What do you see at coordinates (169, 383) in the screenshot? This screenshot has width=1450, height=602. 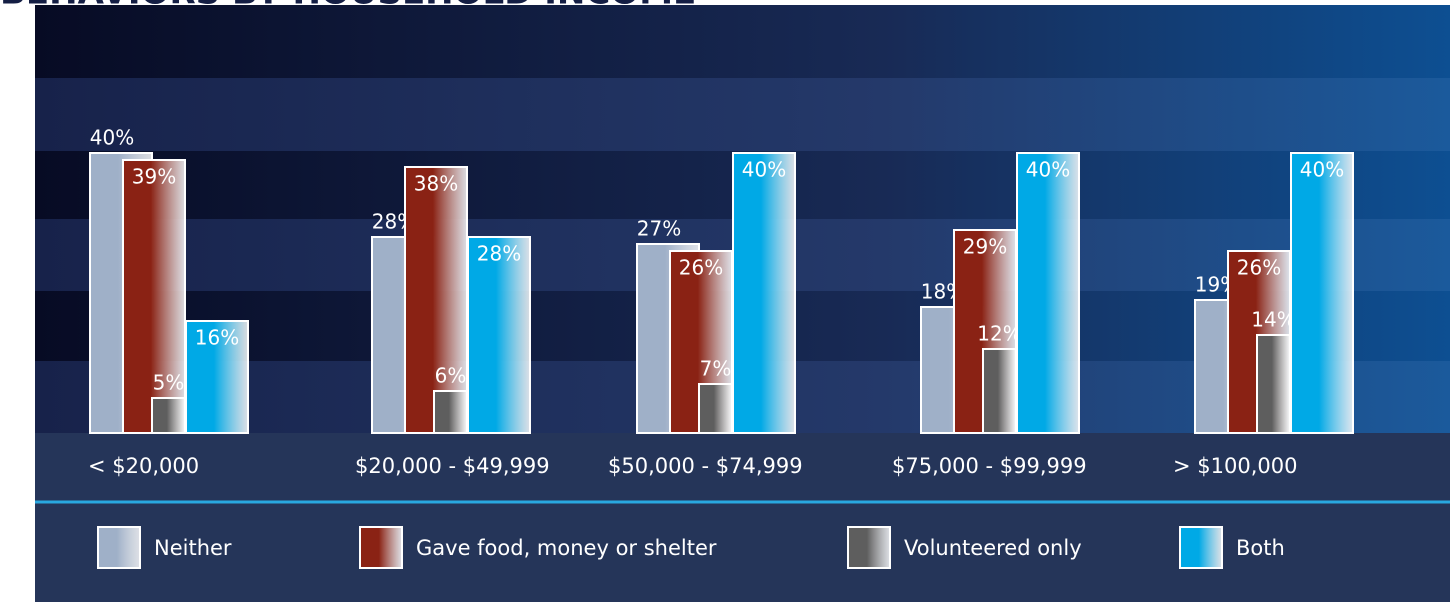 I see `data-label: 5%` at bounding box center [169, 383].